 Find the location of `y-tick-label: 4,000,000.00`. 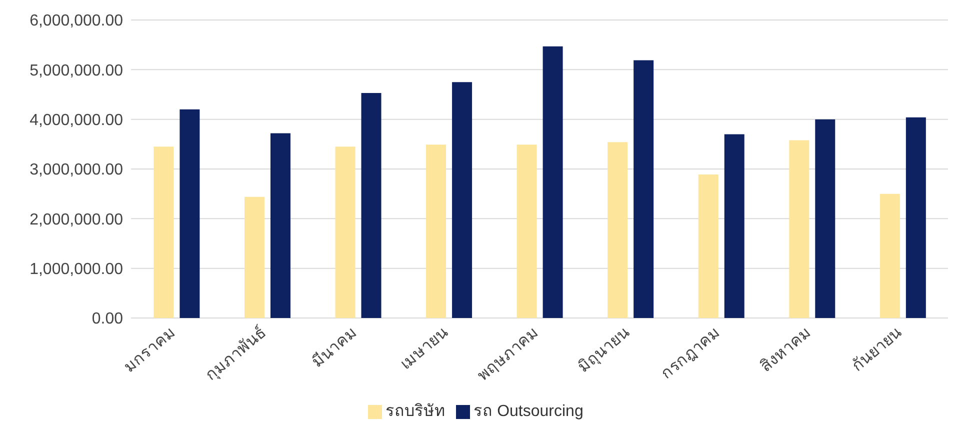

y-tick-label: 4,000,000.00 is located at coordinates (77, 121).